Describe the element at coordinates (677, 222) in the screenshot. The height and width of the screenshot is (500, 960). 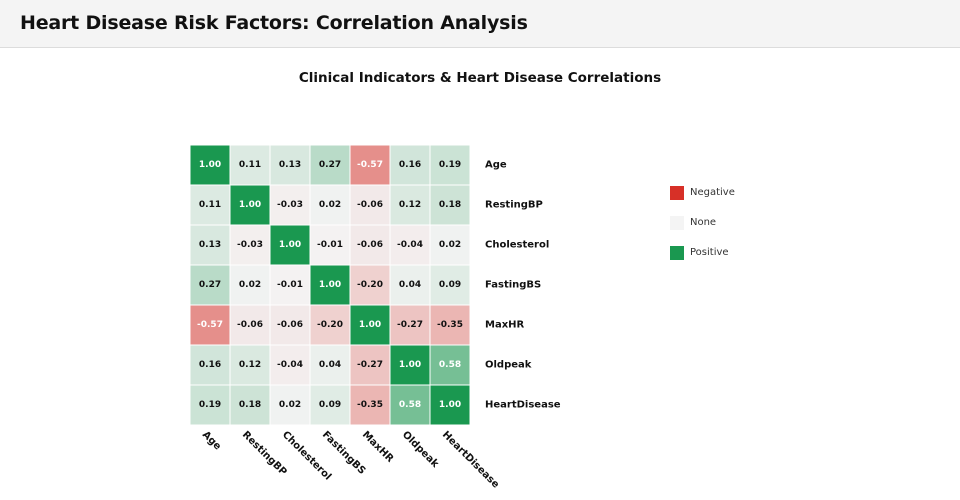
I see `legend-swatch-none` at that location.